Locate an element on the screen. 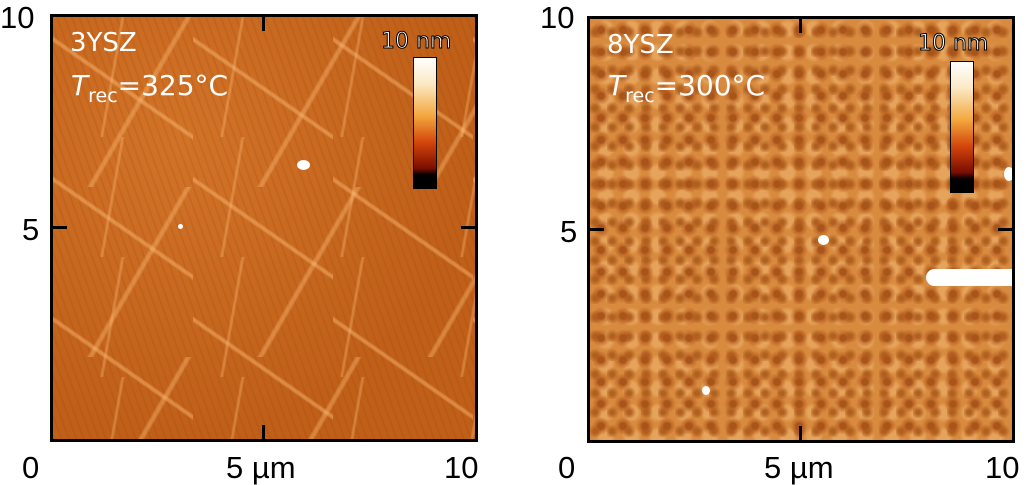 The height and width of the screenshot is (485, 1030). sample-label: 3YSZ is located at coordinates (103, 43).